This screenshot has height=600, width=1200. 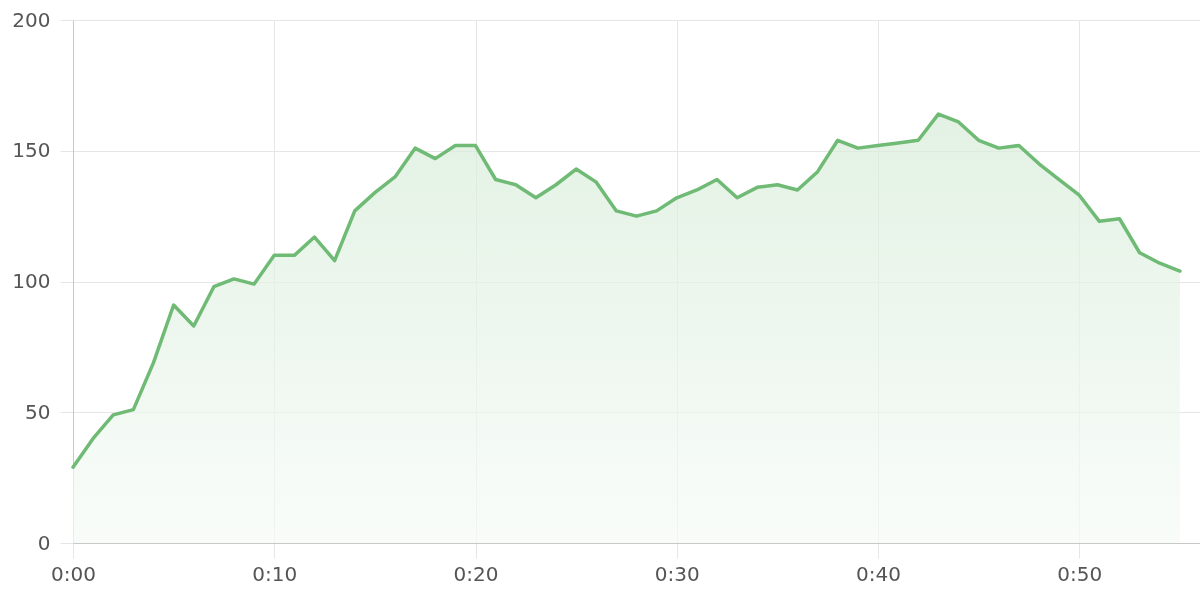 I want to click on x-tick-label: 0:20, so click(x=476, y=573).